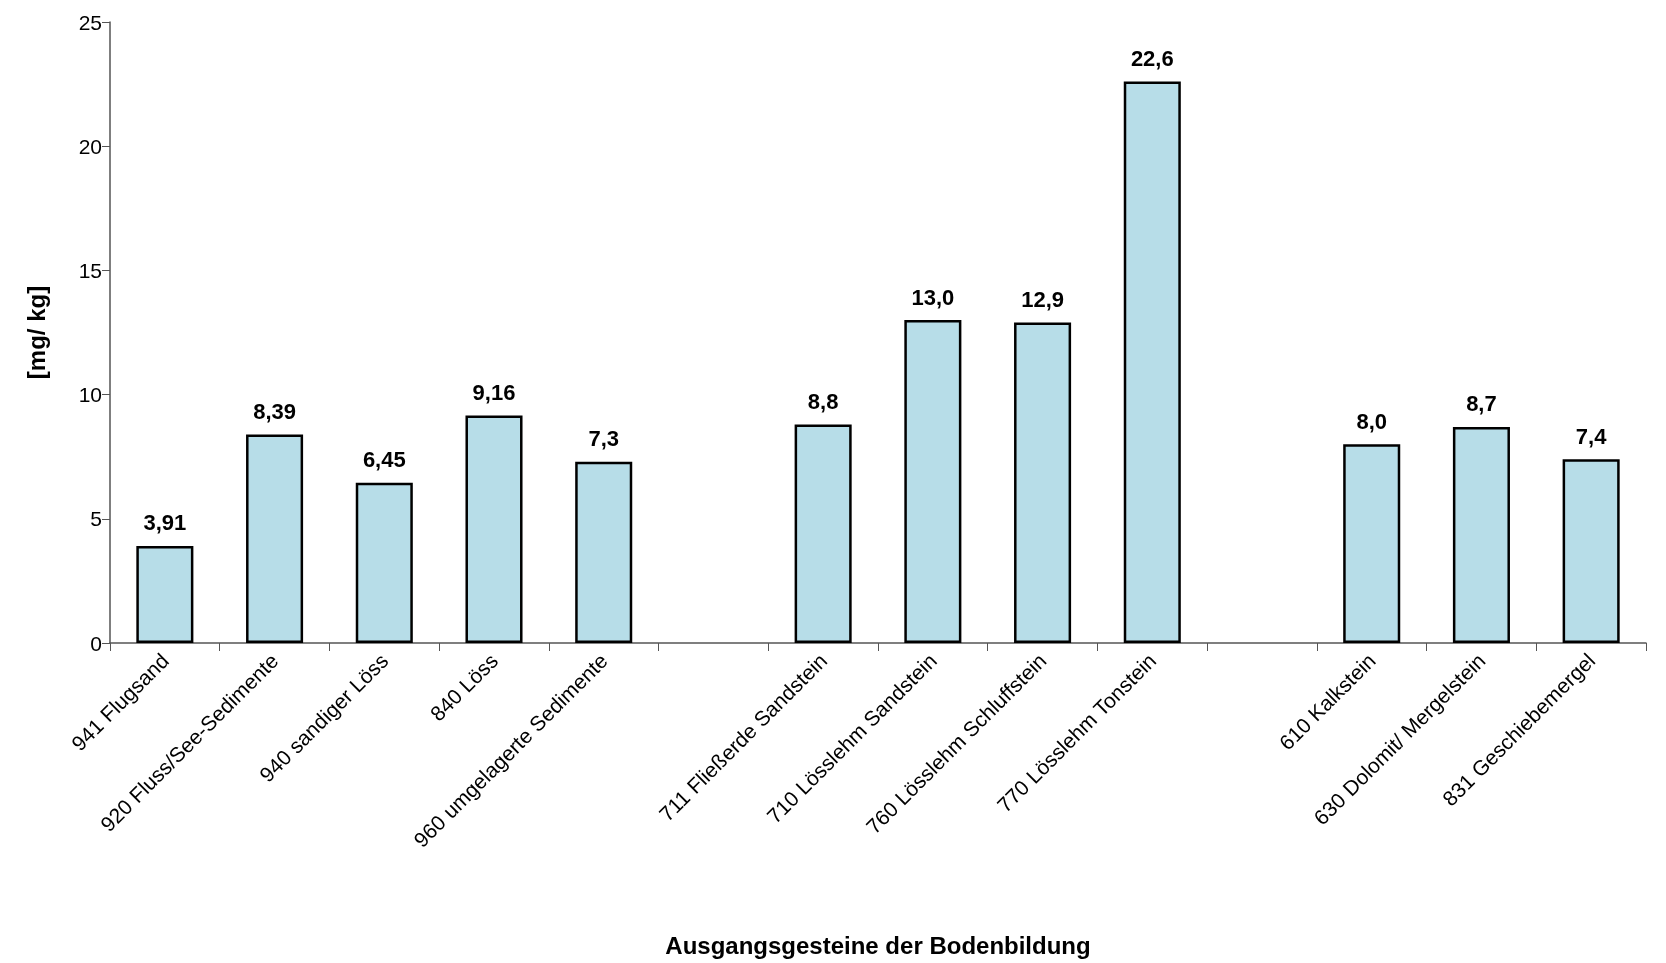 The image size is (1666, 963). I want to click on data-label: 7,4, so click(1591, 436).